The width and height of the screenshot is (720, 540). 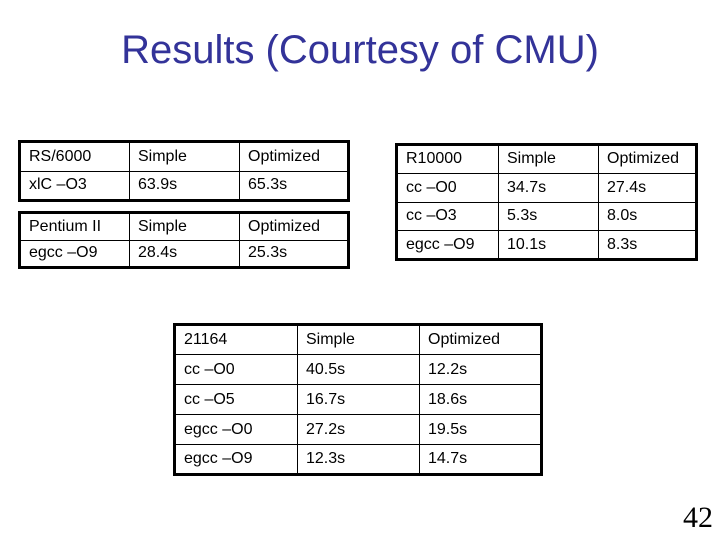 What do you see at coordinates (480, 429) in the screenshot?
I see `table-cell: 19.5s` at bounding box center [480, 429].